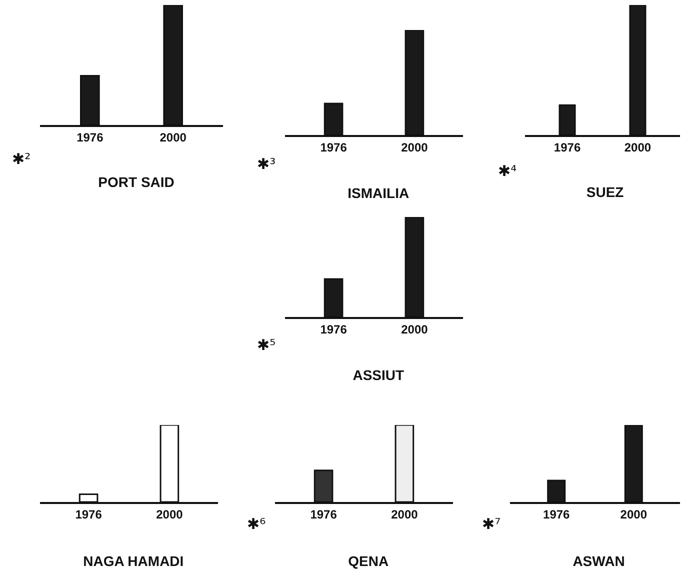  Describe the element at coordinates (266, 164) in the screenshot. I see `text: ✱³` at that location.